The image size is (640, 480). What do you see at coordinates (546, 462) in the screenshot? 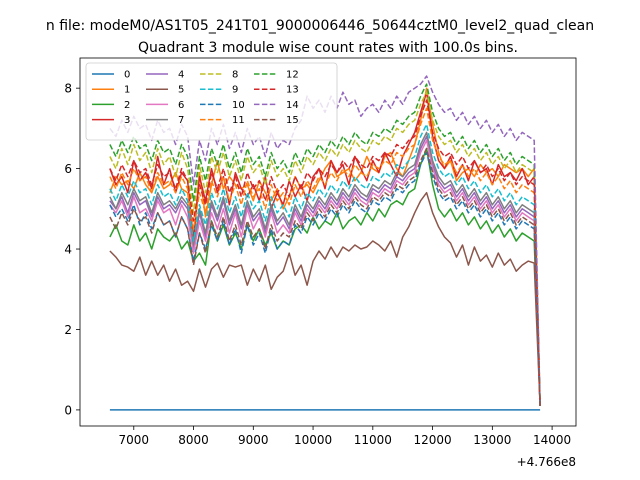
I see `x-offset-text: +4.766e8` at bounding box center [546, 462].